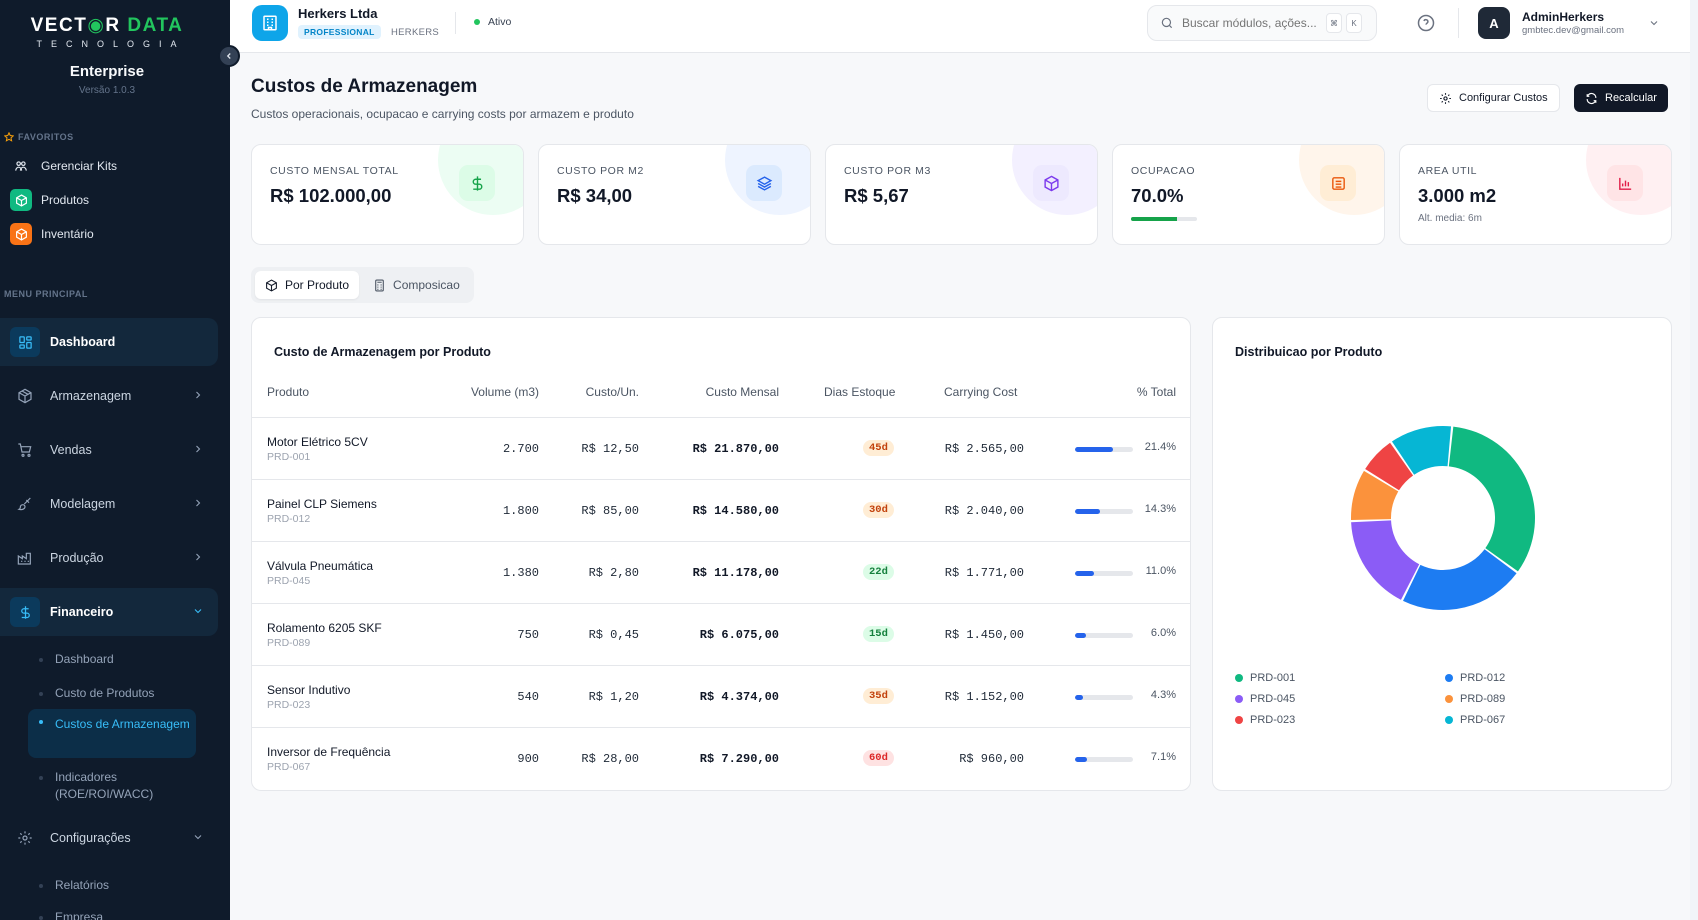  Describe the element at coordinates (613, 573) in the screenshot. I see `unit-cost-value: R$ 2,80` at that location.